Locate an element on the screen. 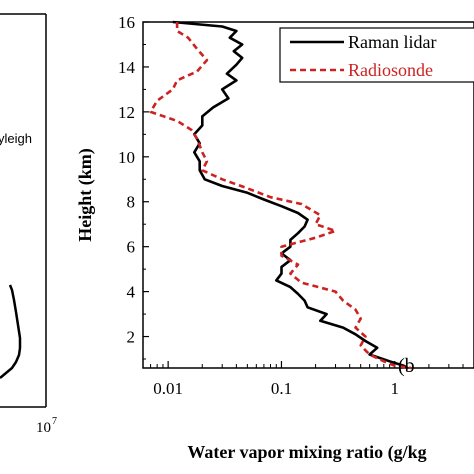  panel-label: (b is located at coordinates (406, 366).